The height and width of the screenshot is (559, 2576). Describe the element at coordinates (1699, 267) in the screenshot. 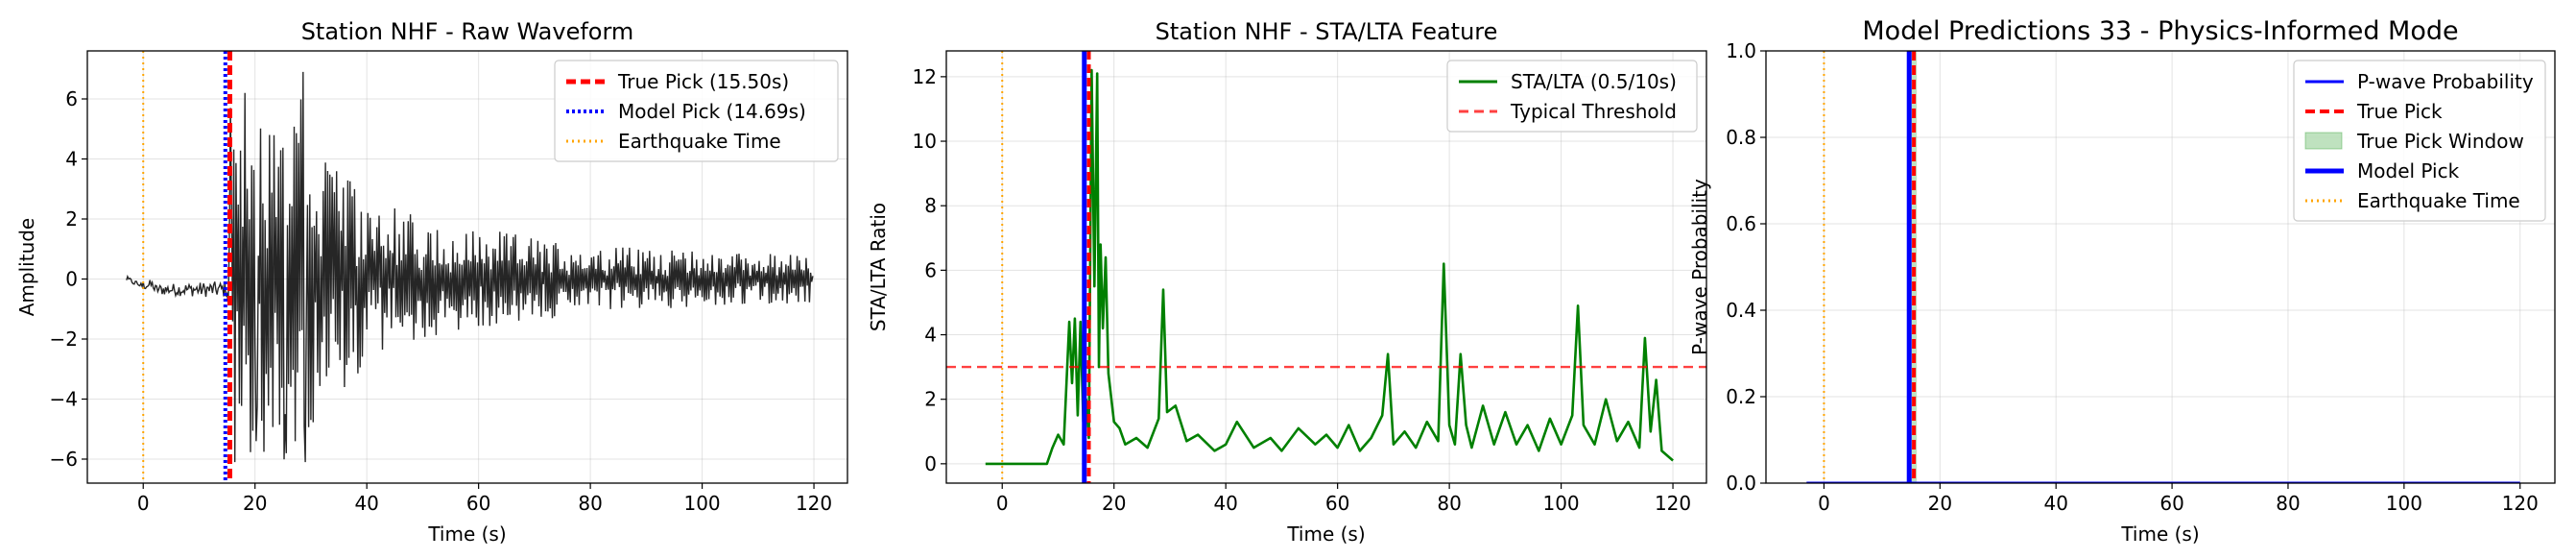

I see `y-axis-label: P-wave Probability` at that location.